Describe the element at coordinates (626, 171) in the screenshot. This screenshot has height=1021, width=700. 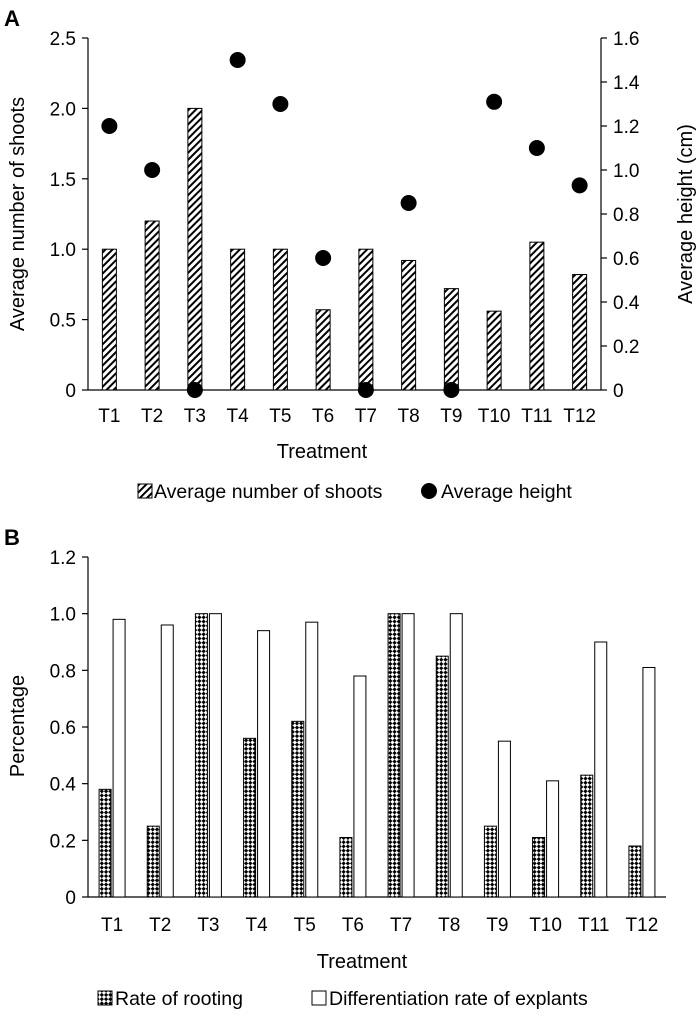
I see `y2-tick-label: 1.0` at that location.